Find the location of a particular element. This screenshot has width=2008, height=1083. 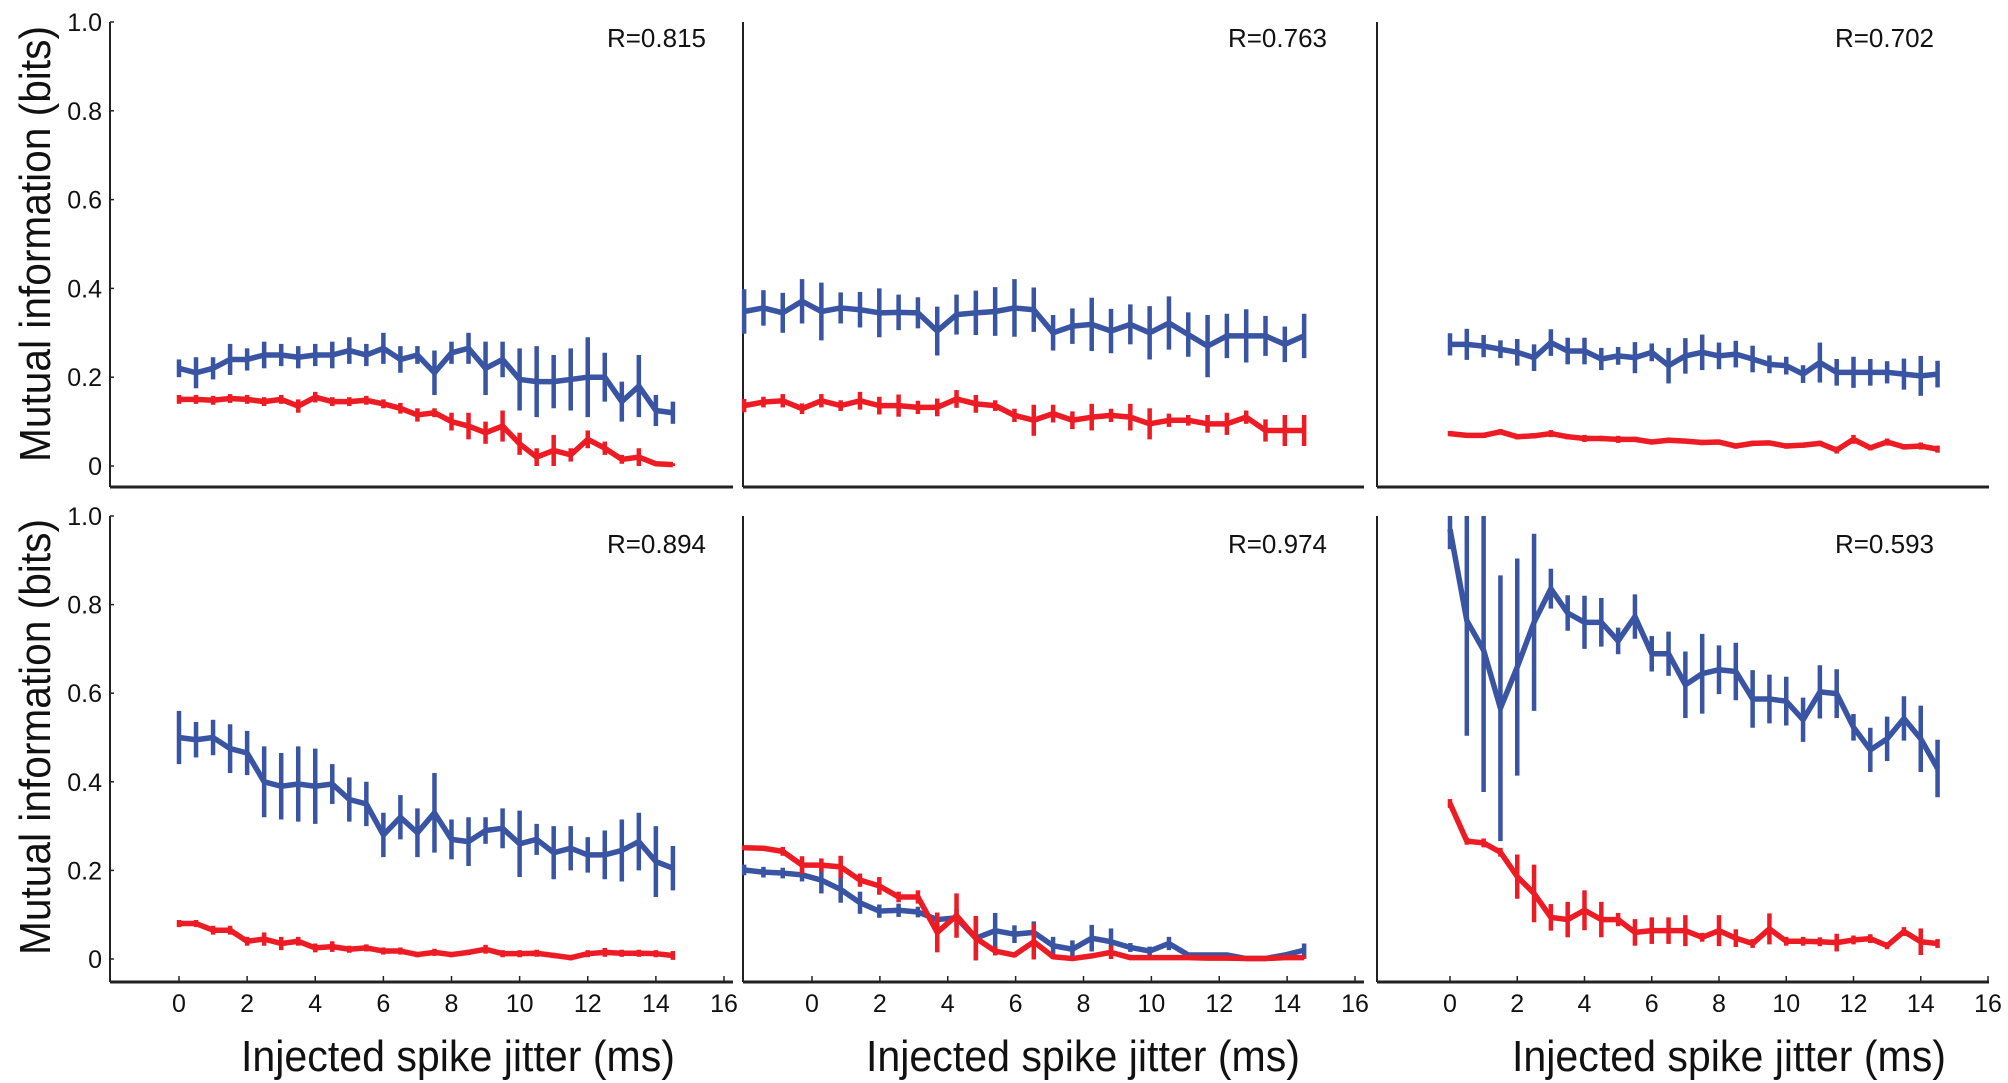

panel-2: R=0.763 is located at coordinates (1052, 255).